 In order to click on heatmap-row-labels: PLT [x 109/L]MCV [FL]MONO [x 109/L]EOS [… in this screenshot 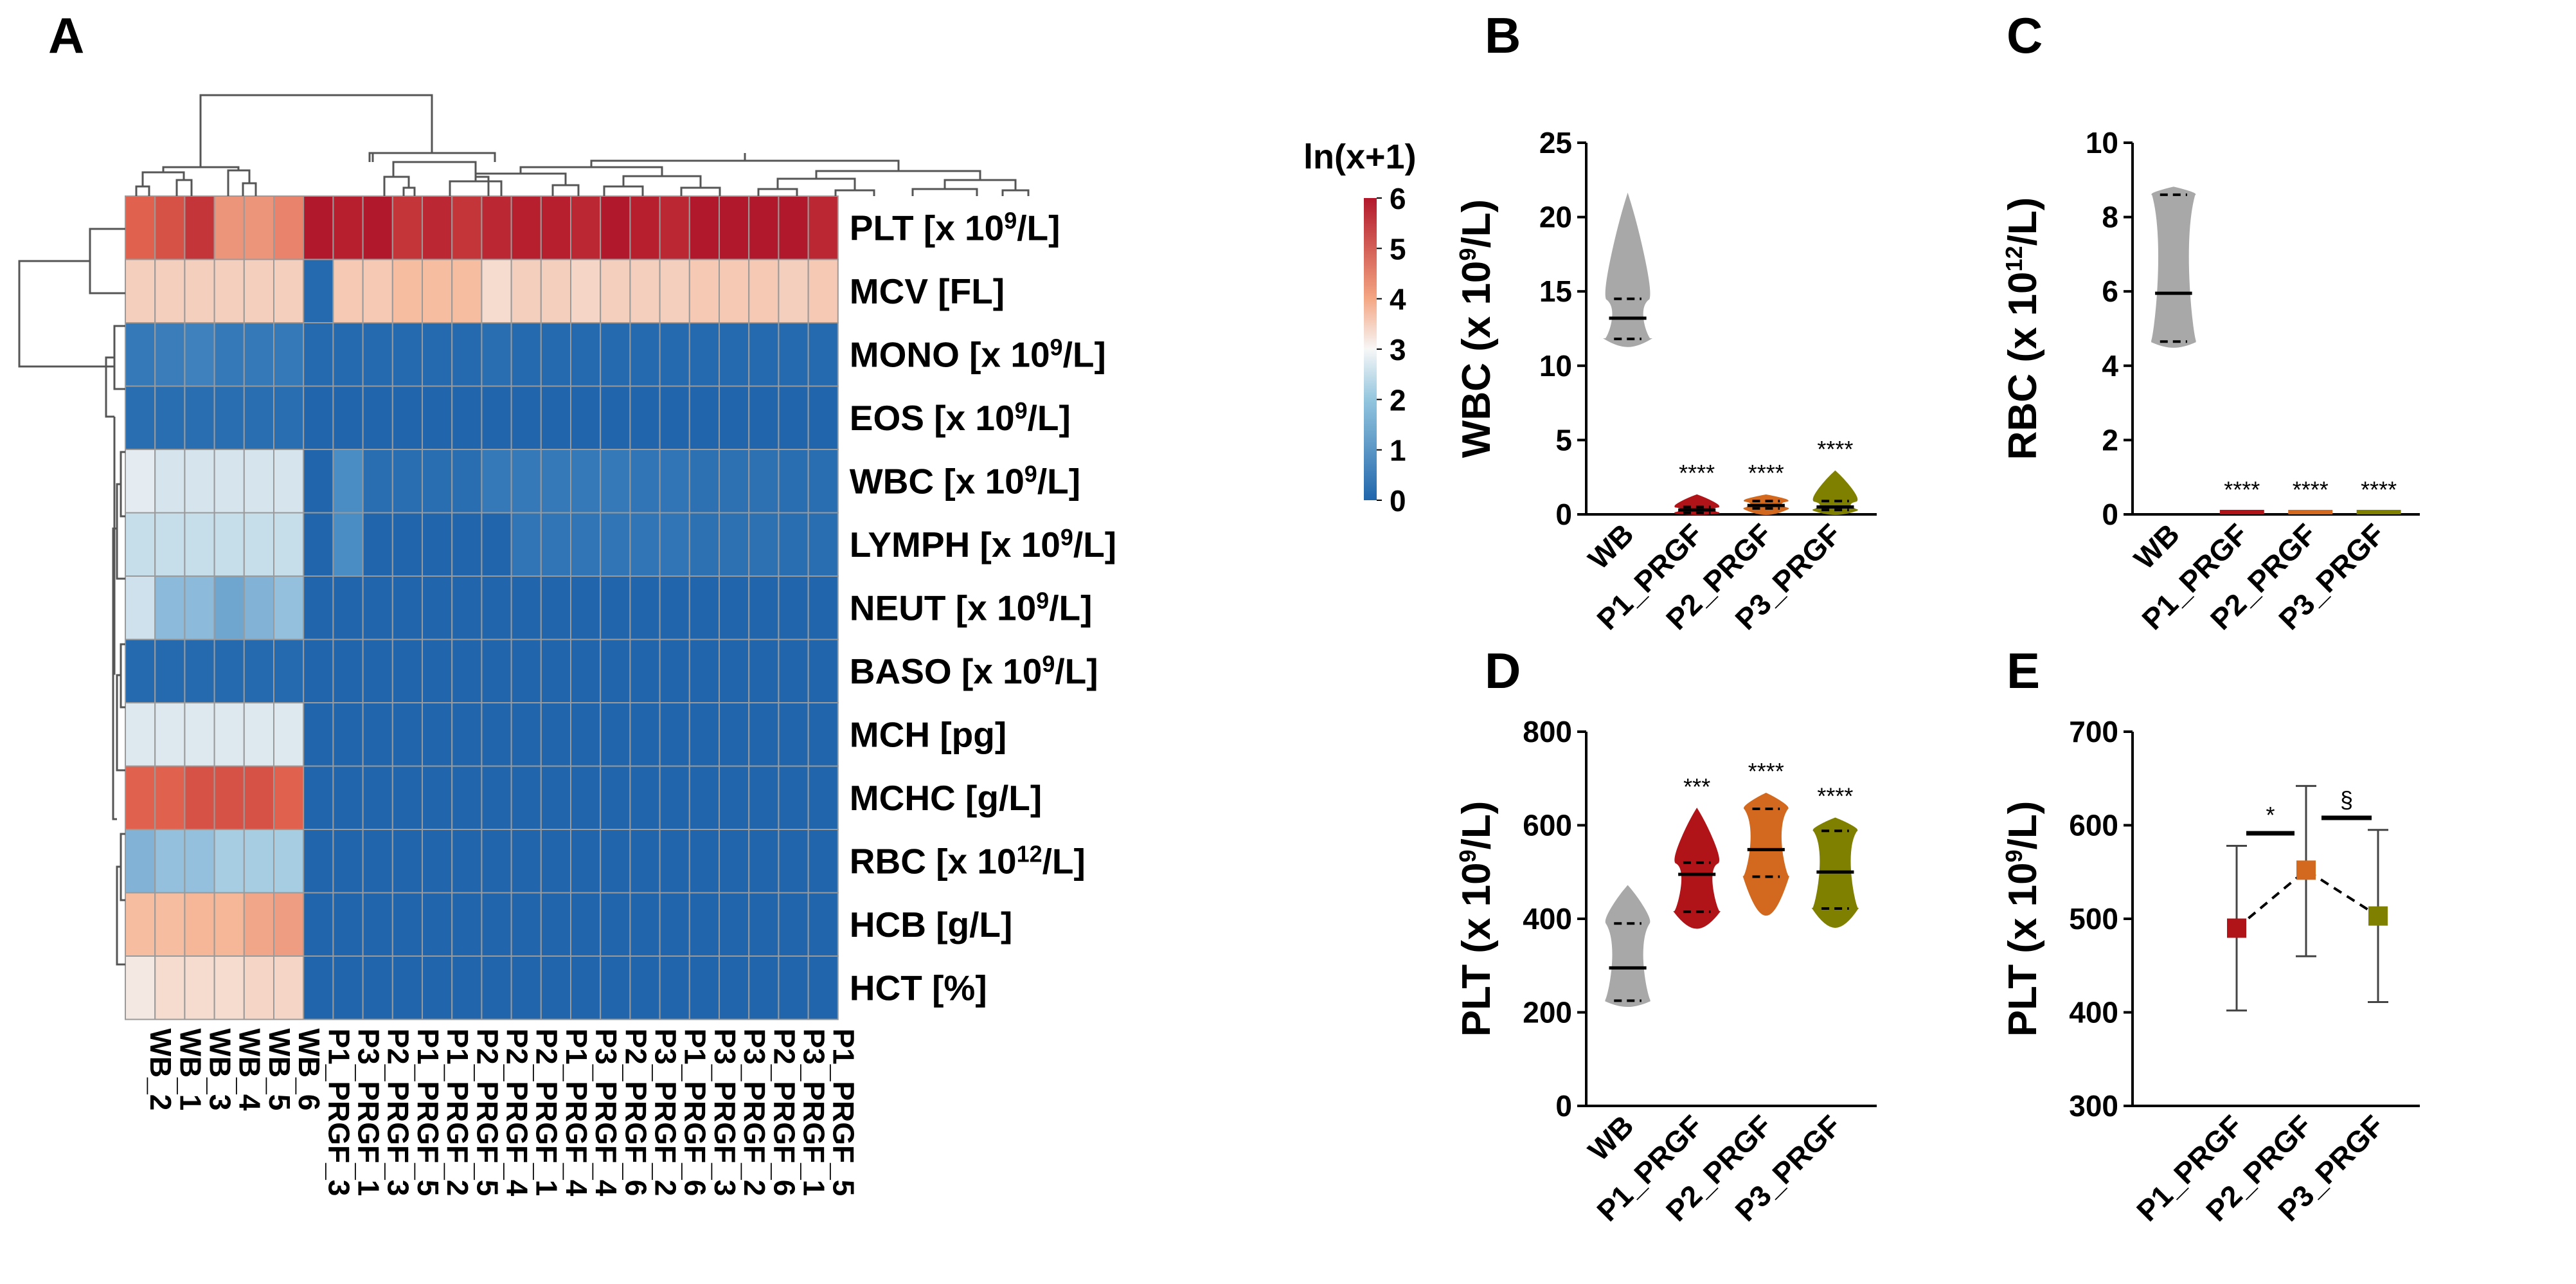, I will do `click(983, 607)`.